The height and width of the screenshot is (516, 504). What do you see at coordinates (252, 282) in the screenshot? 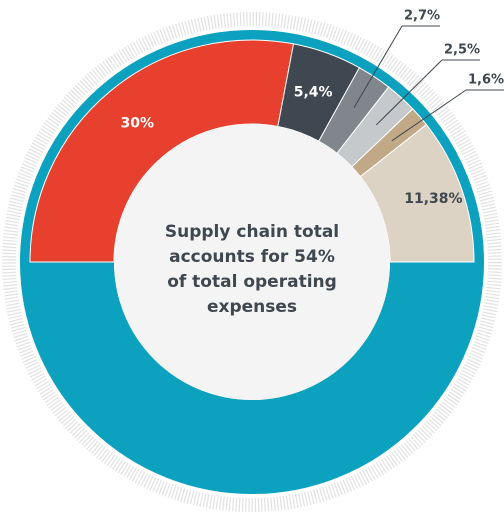
I see `center-text: of total operating` at bounding box center [252, 282].